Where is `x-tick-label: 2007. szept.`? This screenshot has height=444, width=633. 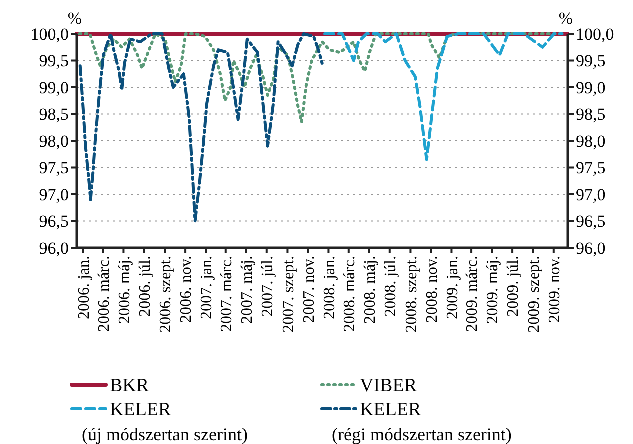 x-tick-label: 2007. szept. is located at coordinates (289, 294).